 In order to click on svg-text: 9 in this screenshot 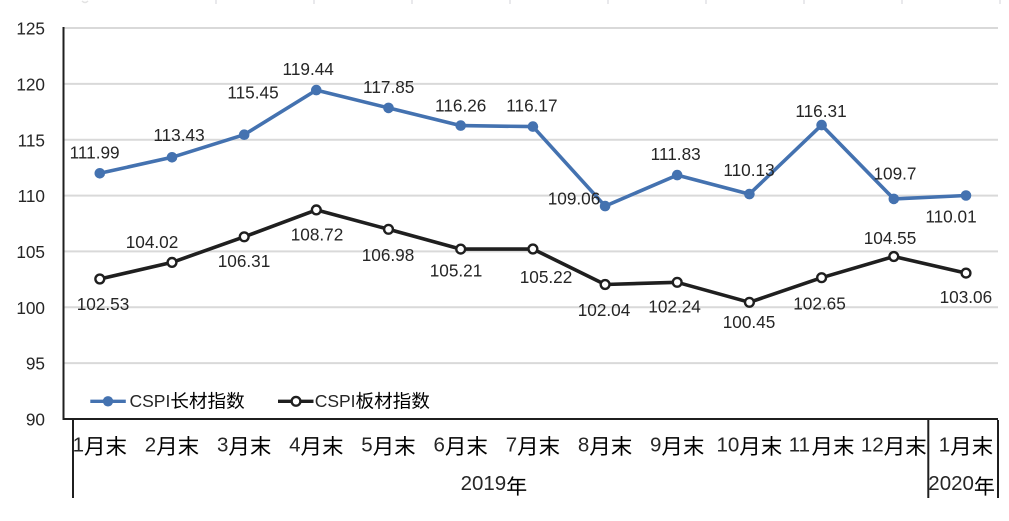, I will do `click(655, 445)`.